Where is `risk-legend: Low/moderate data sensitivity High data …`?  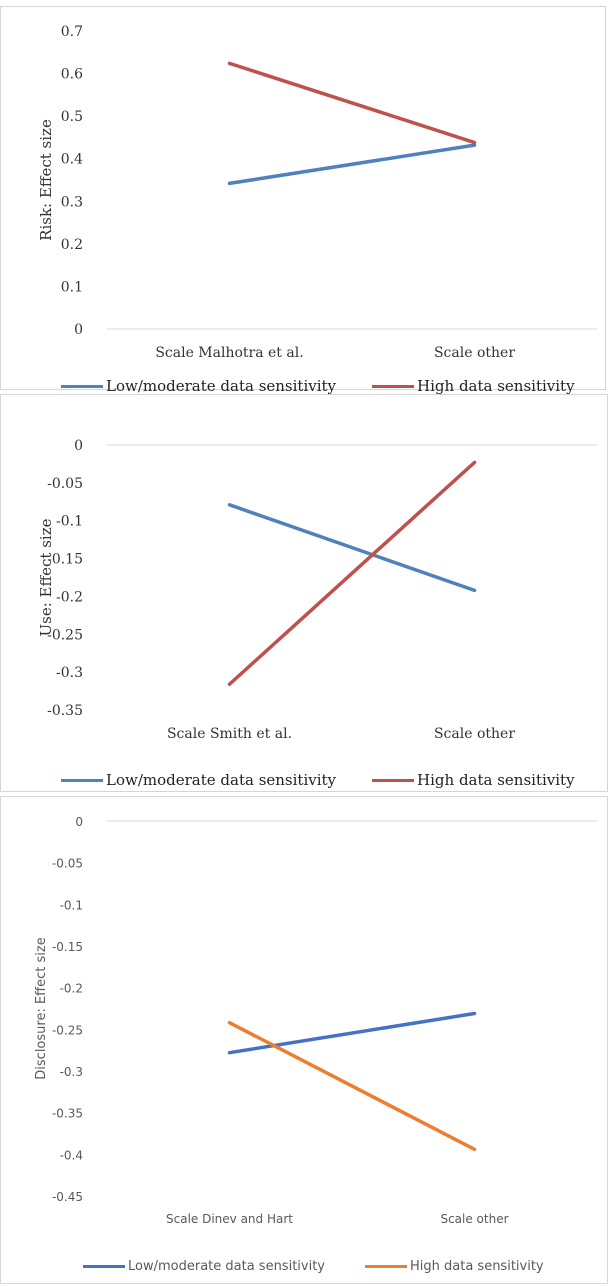
risk-legend: Low/moderate data sensitivity High data … is located at coordinates (318, 386).